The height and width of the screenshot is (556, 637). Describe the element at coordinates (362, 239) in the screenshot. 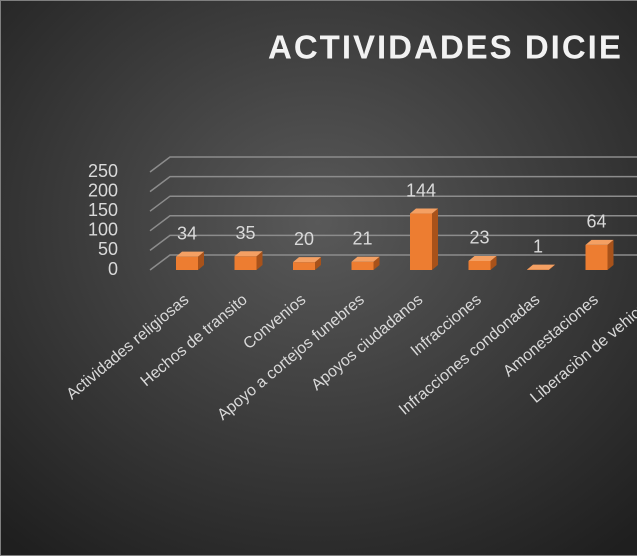

I see `value-label: 21` at that location.